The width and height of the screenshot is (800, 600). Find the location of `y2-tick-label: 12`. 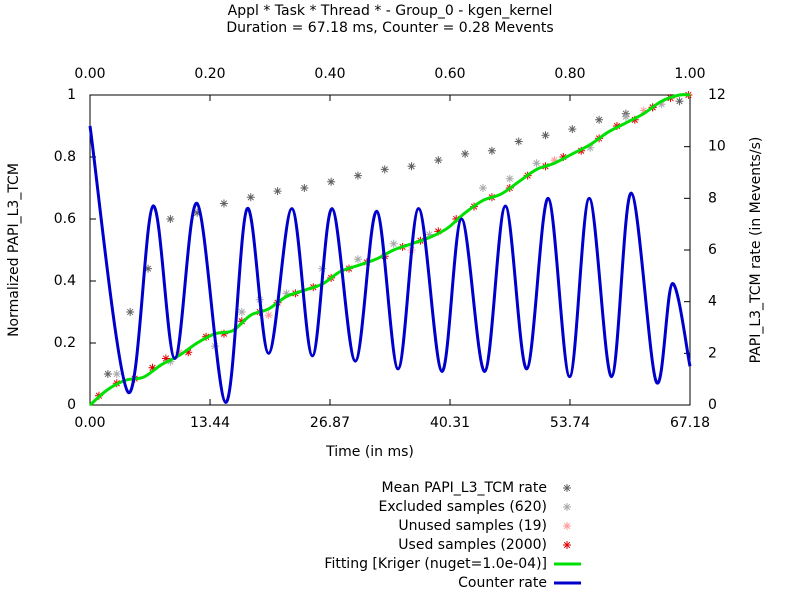

y2-tick-label: 12 is located at coordinates (717, 95).